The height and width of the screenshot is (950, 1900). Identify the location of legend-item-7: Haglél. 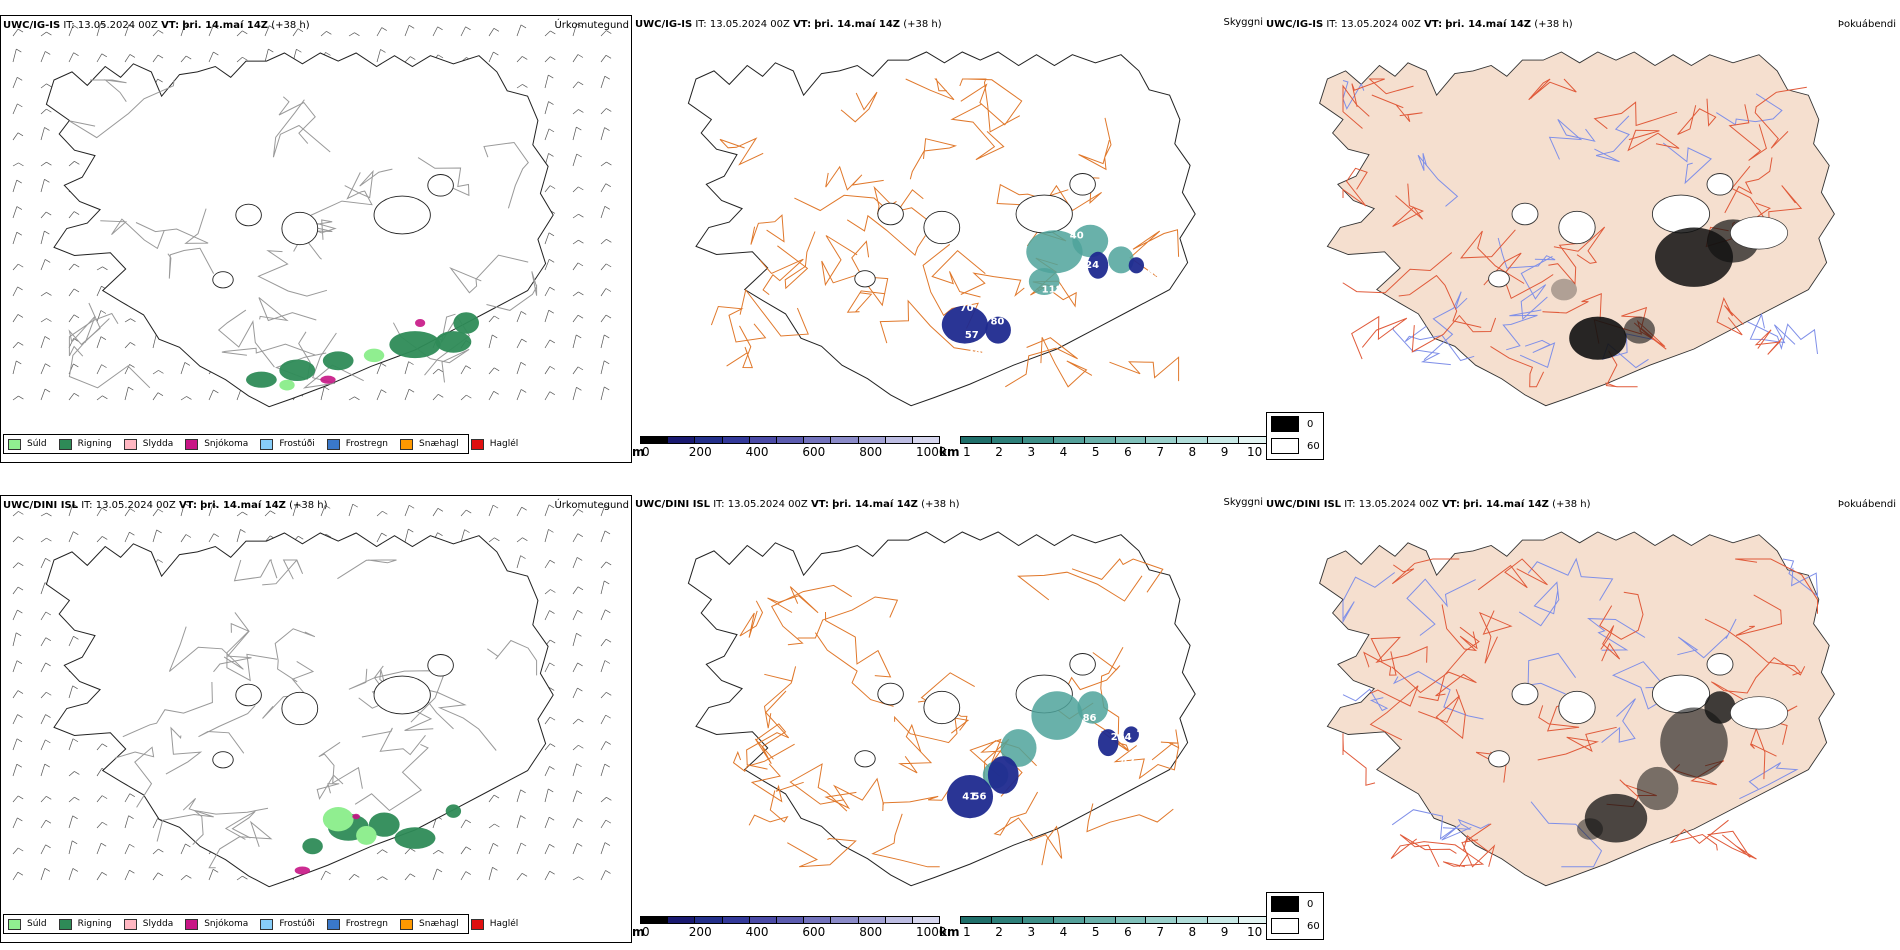
(494, 924).